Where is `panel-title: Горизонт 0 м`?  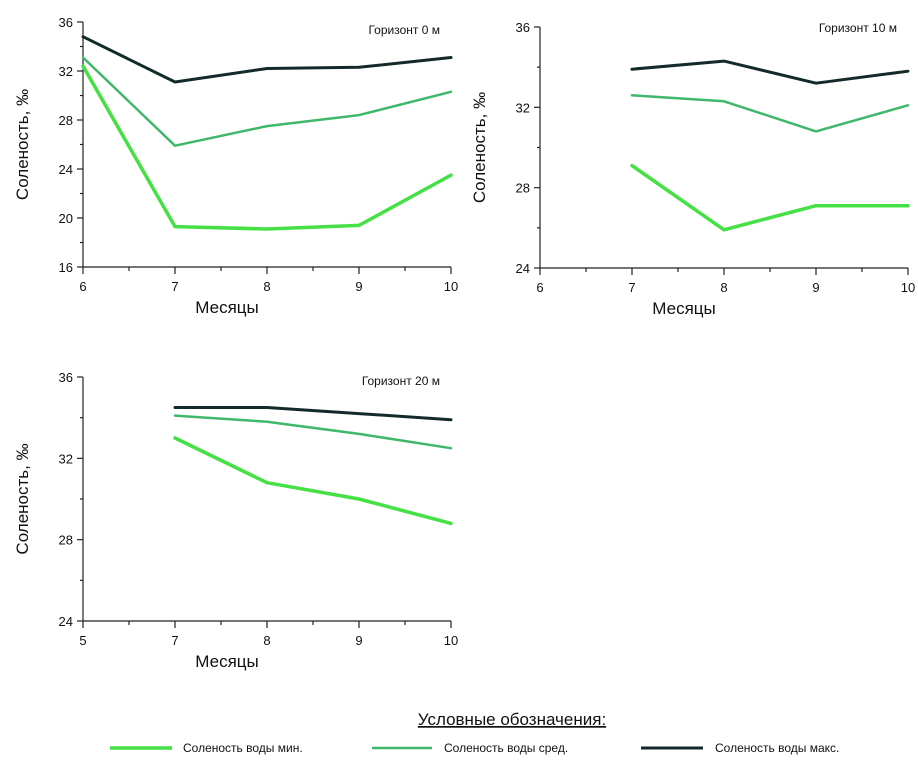
panel-title: Горизонт 0 м is located at coordinates (404, 30).